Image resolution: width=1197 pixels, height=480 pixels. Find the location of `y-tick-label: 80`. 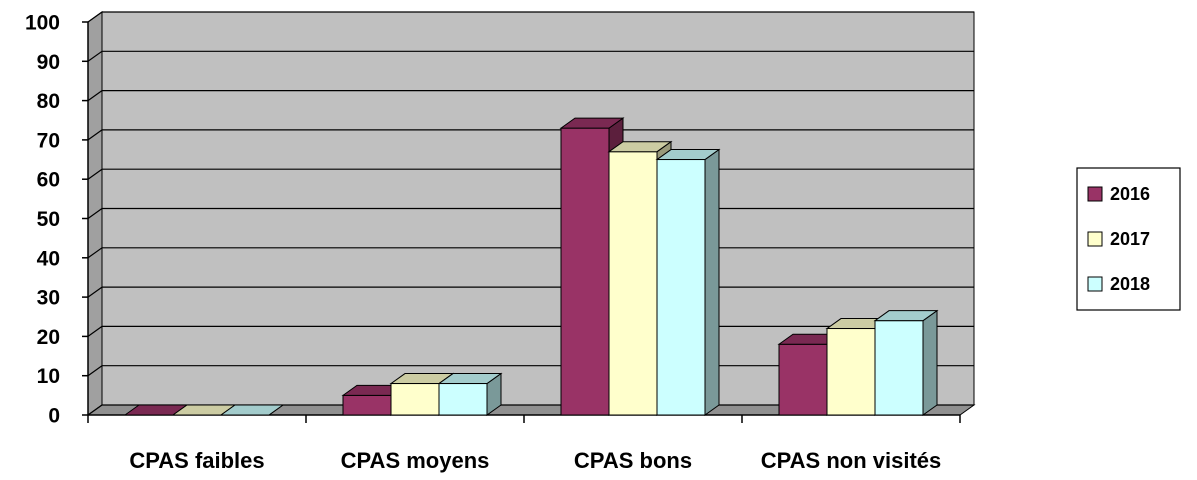

y-tick-label: 80 is located at coordinates (48, 101).